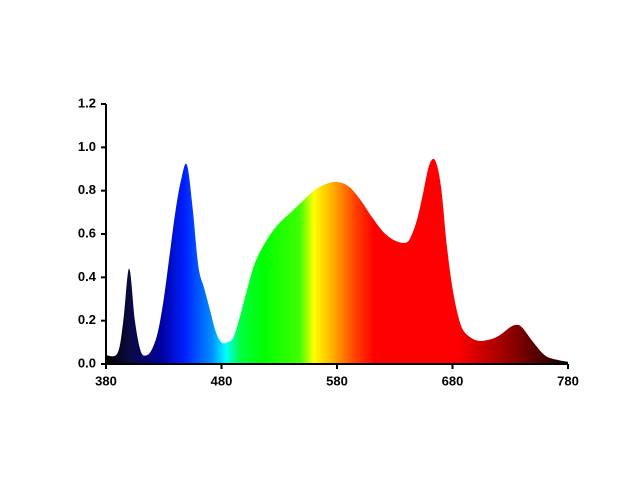 The image size is (640, 485). What do you see at coordinates (87, 276) in the screenshot?
I see `y-tick-label: 0.4` at bounding box center [87, 276].